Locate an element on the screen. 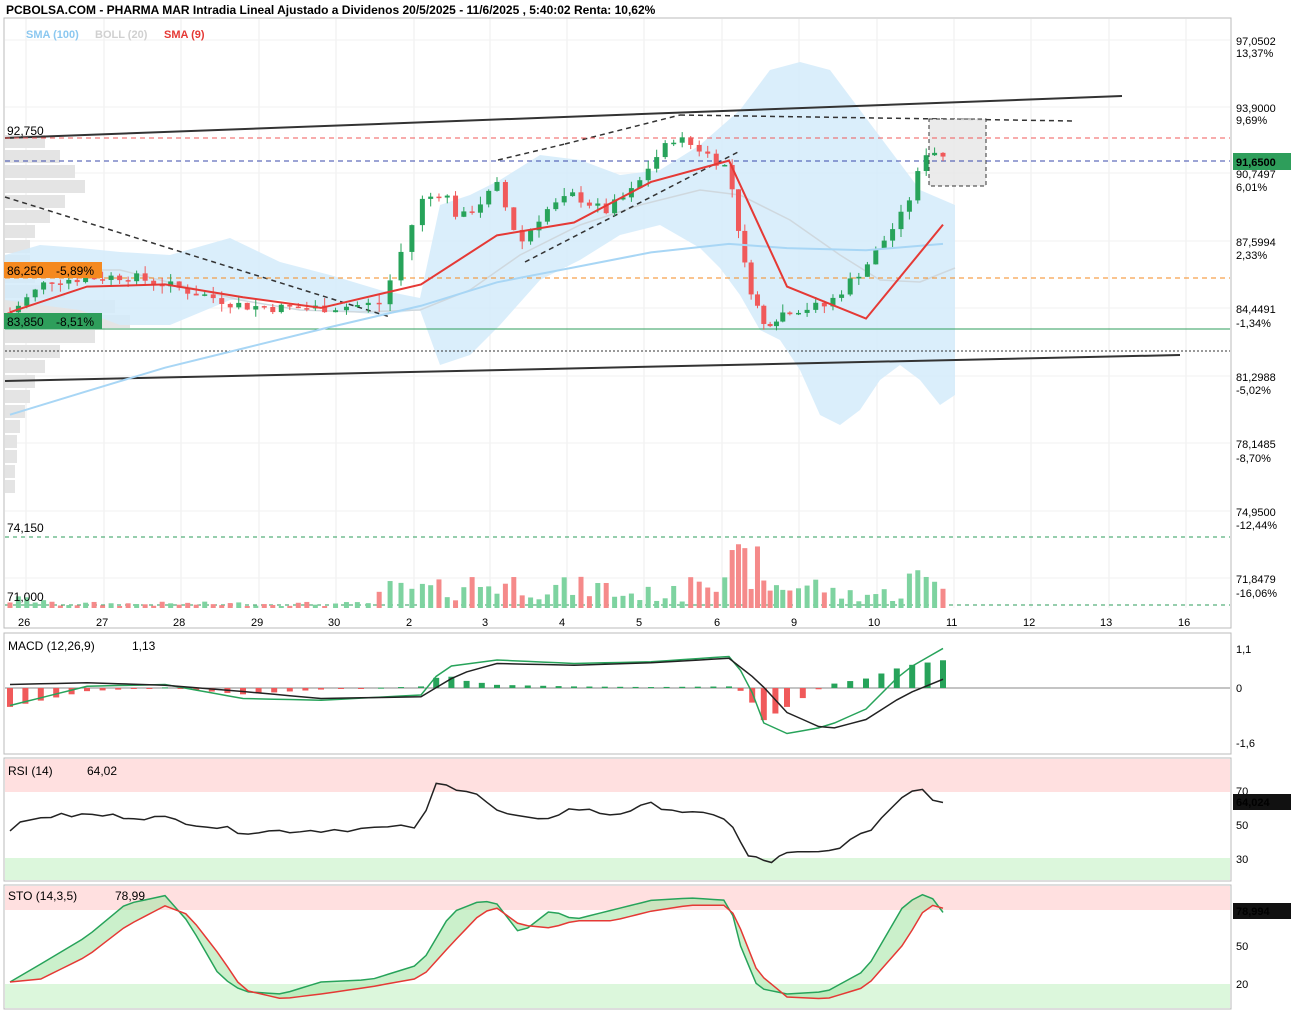 This screenshot has width=1299, height=1013. rsi-value: 64,02 is located at coordinates (102, 771).